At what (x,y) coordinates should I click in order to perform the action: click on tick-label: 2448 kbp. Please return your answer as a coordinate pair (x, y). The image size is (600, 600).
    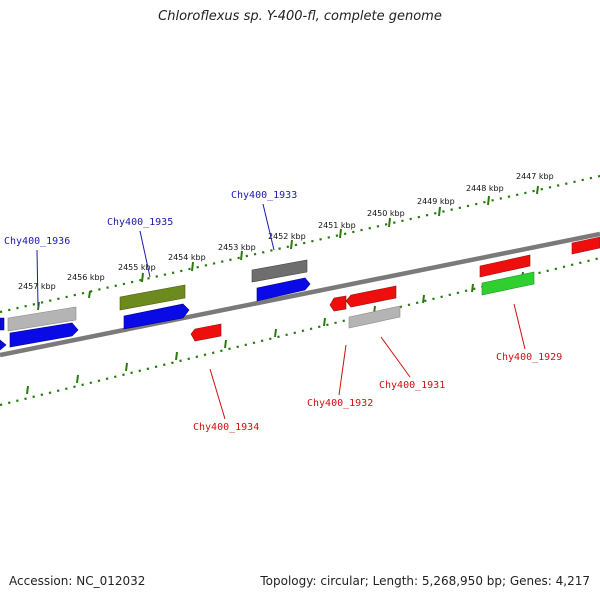
    Looking at the image, I should click on (485, 188).